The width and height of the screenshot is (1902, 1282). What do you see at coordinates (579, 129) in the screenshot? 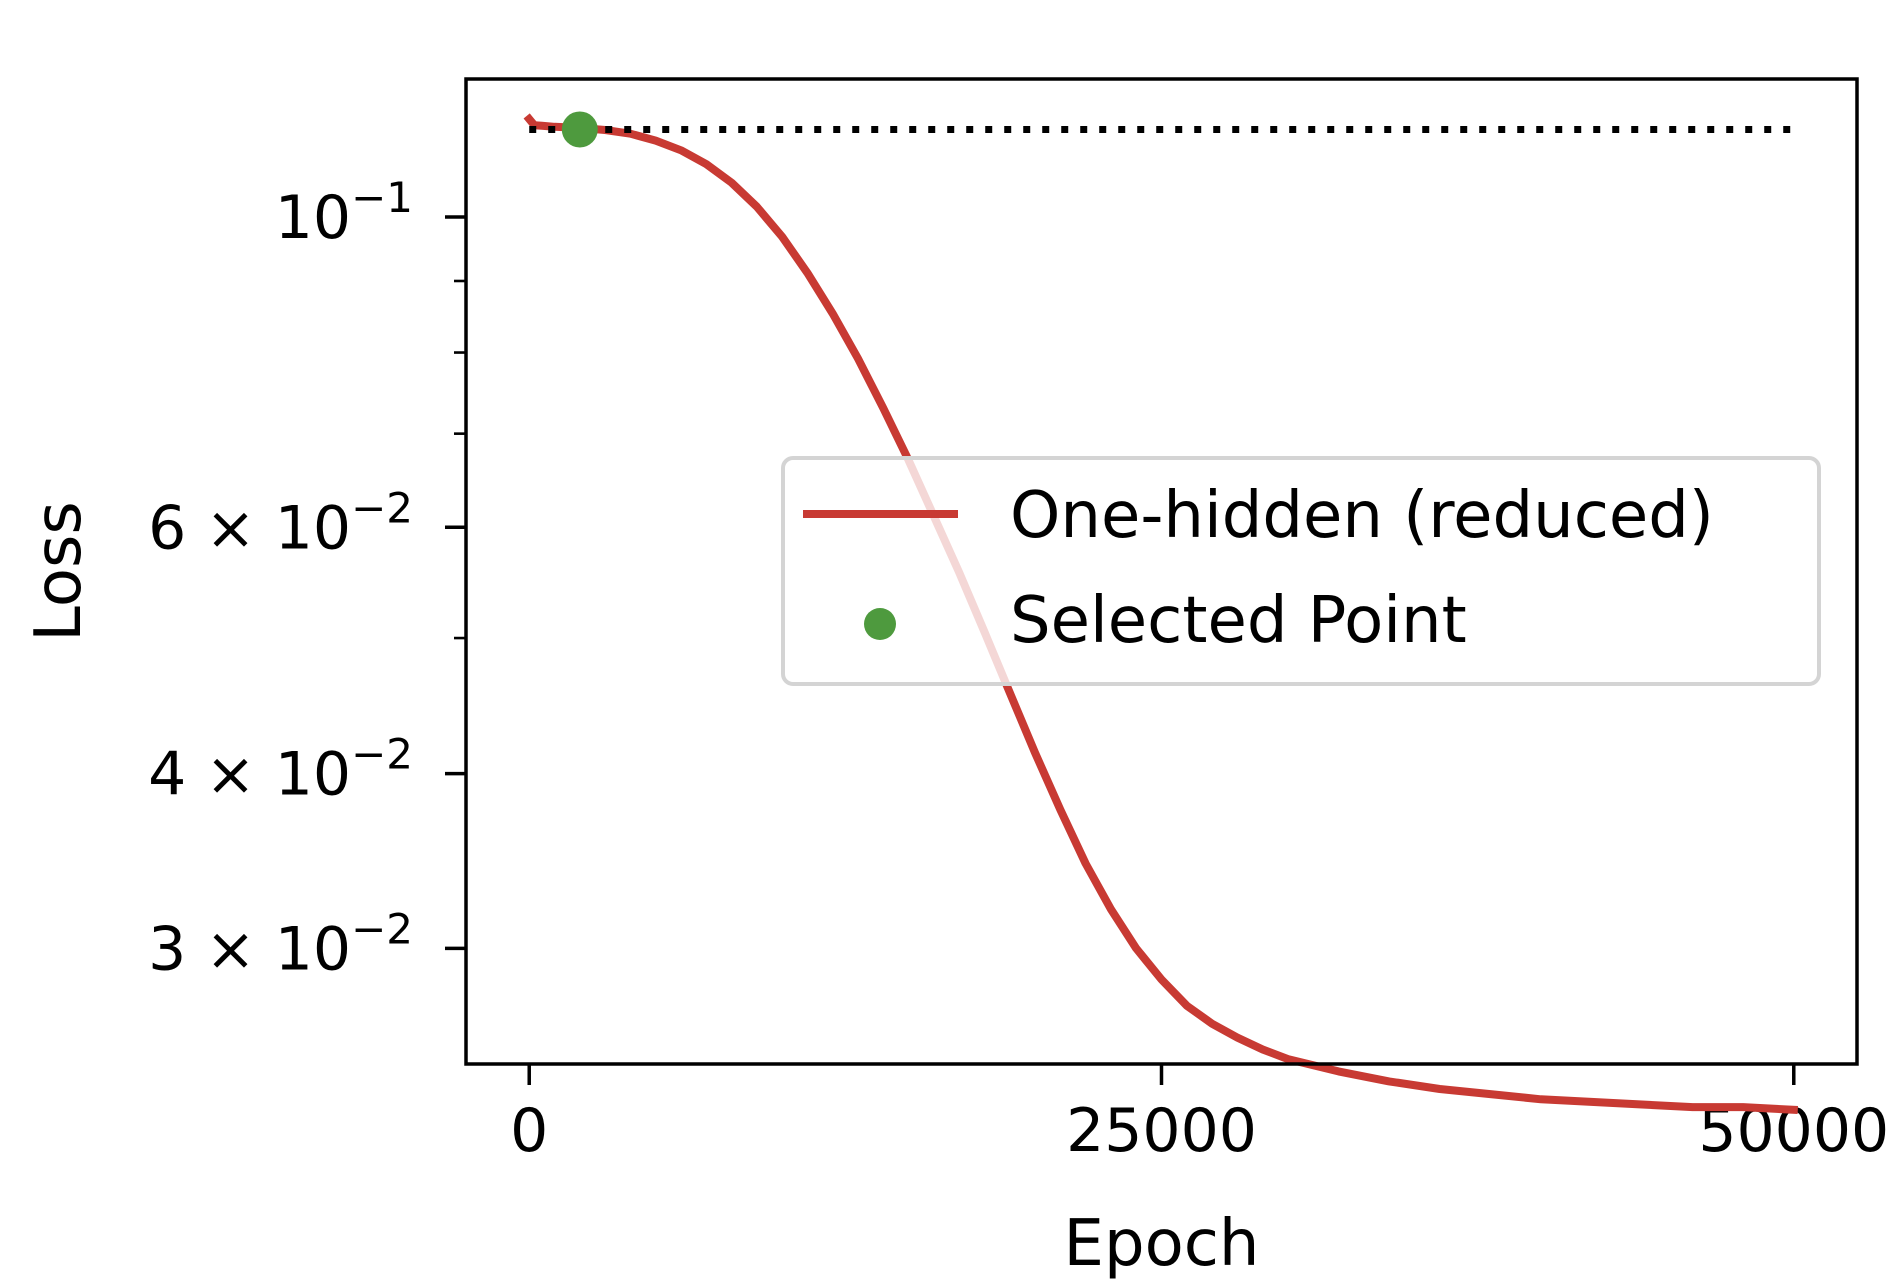
I see `selected-point-marker` at bounding box center [579, 129].